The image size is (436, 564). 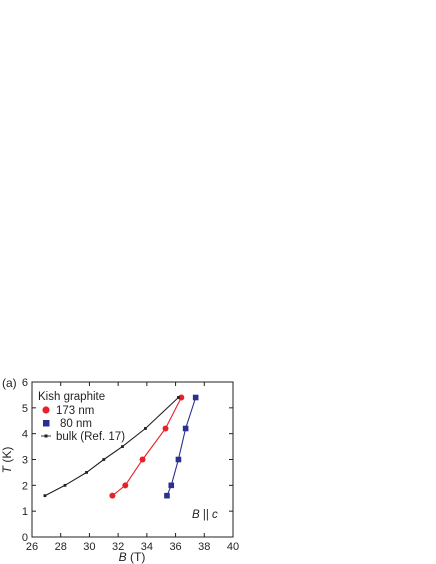 I want to click on x-axis-label: B (T), so click(x=132, y=557).